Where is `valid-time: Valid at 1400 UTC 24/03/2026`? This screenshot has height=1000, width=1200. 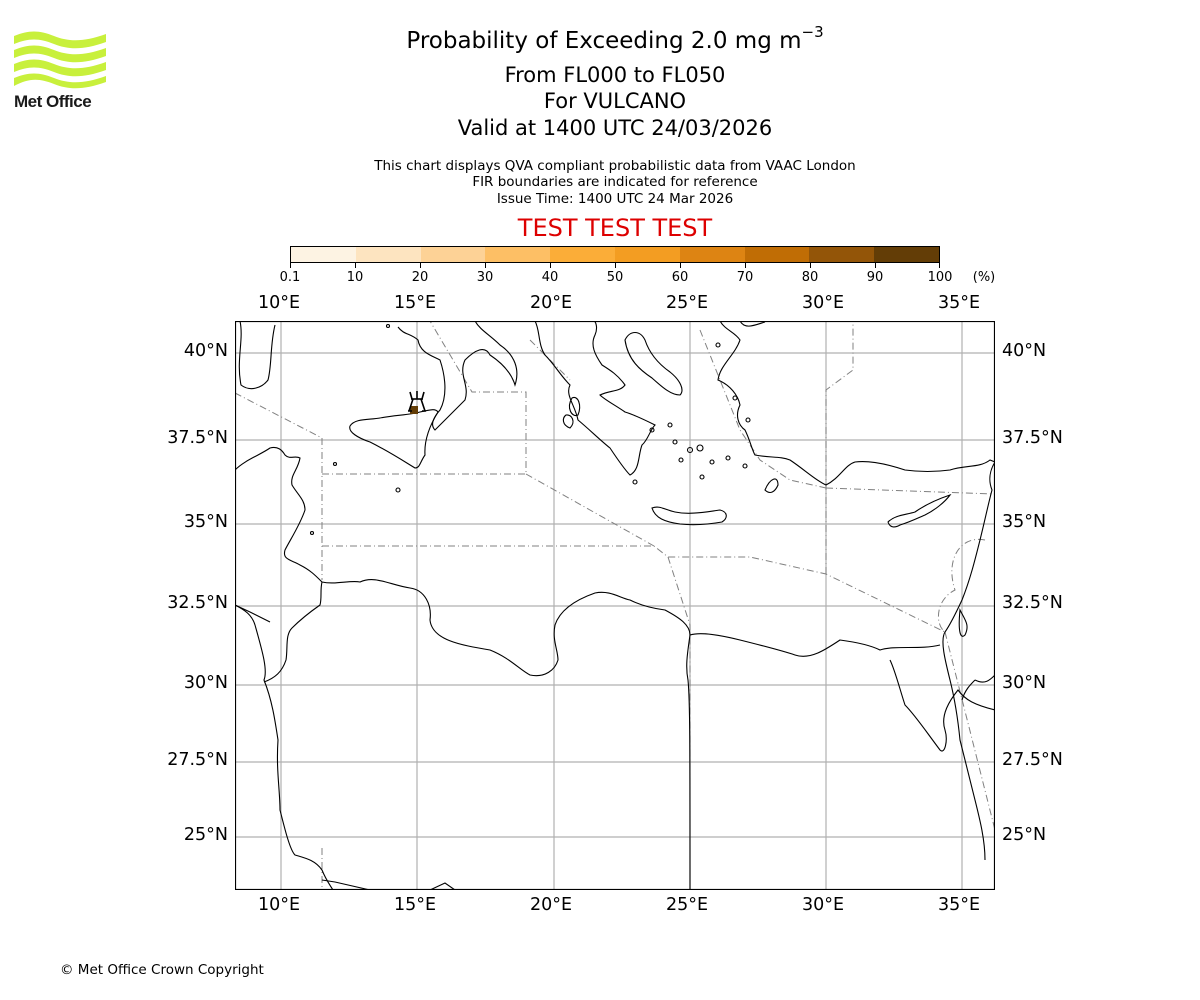
valid-time: Valid at 1400 UTC 24/03/2026 is located at coordinates (615, 128).